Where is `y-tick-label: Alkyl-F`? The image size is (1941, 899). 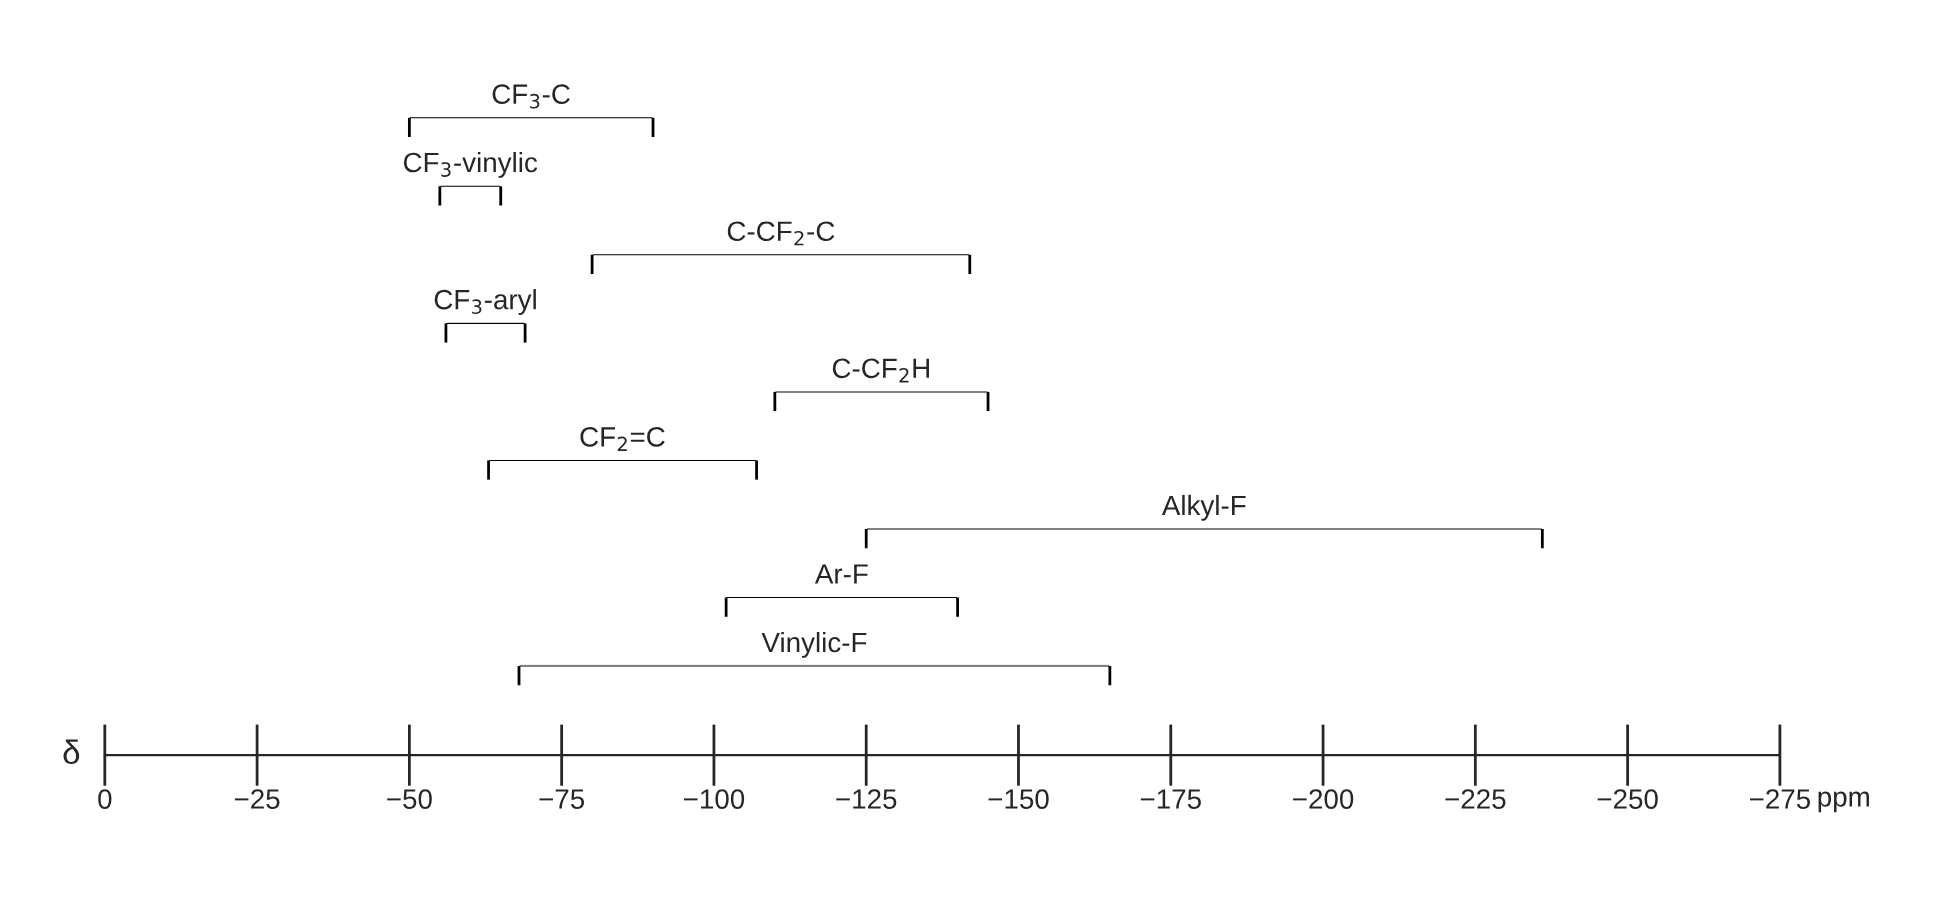
y-tick-label: Alkyl-F is located at coordinates (1203, 507).